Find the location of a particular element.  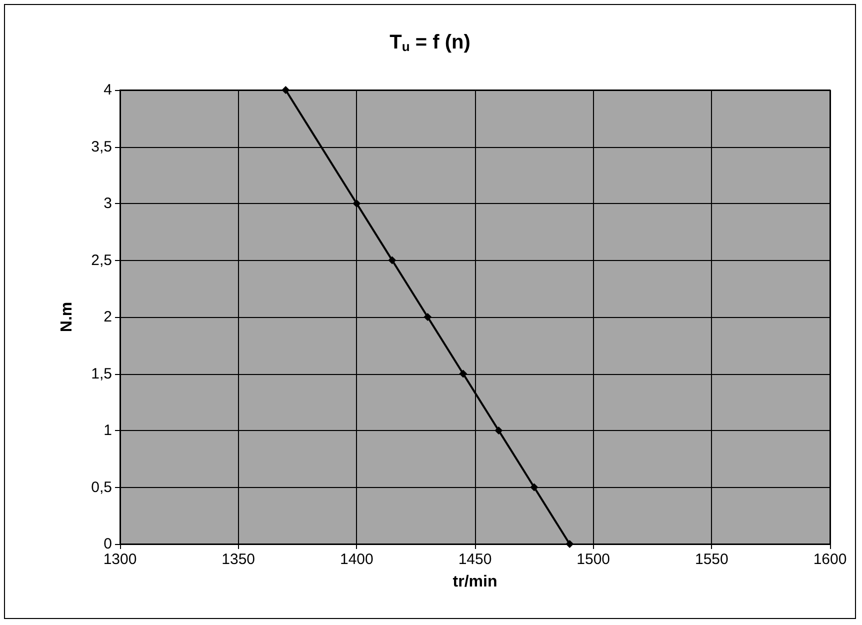

x-tick-label: 1350 is located at coordinates (239, 559).